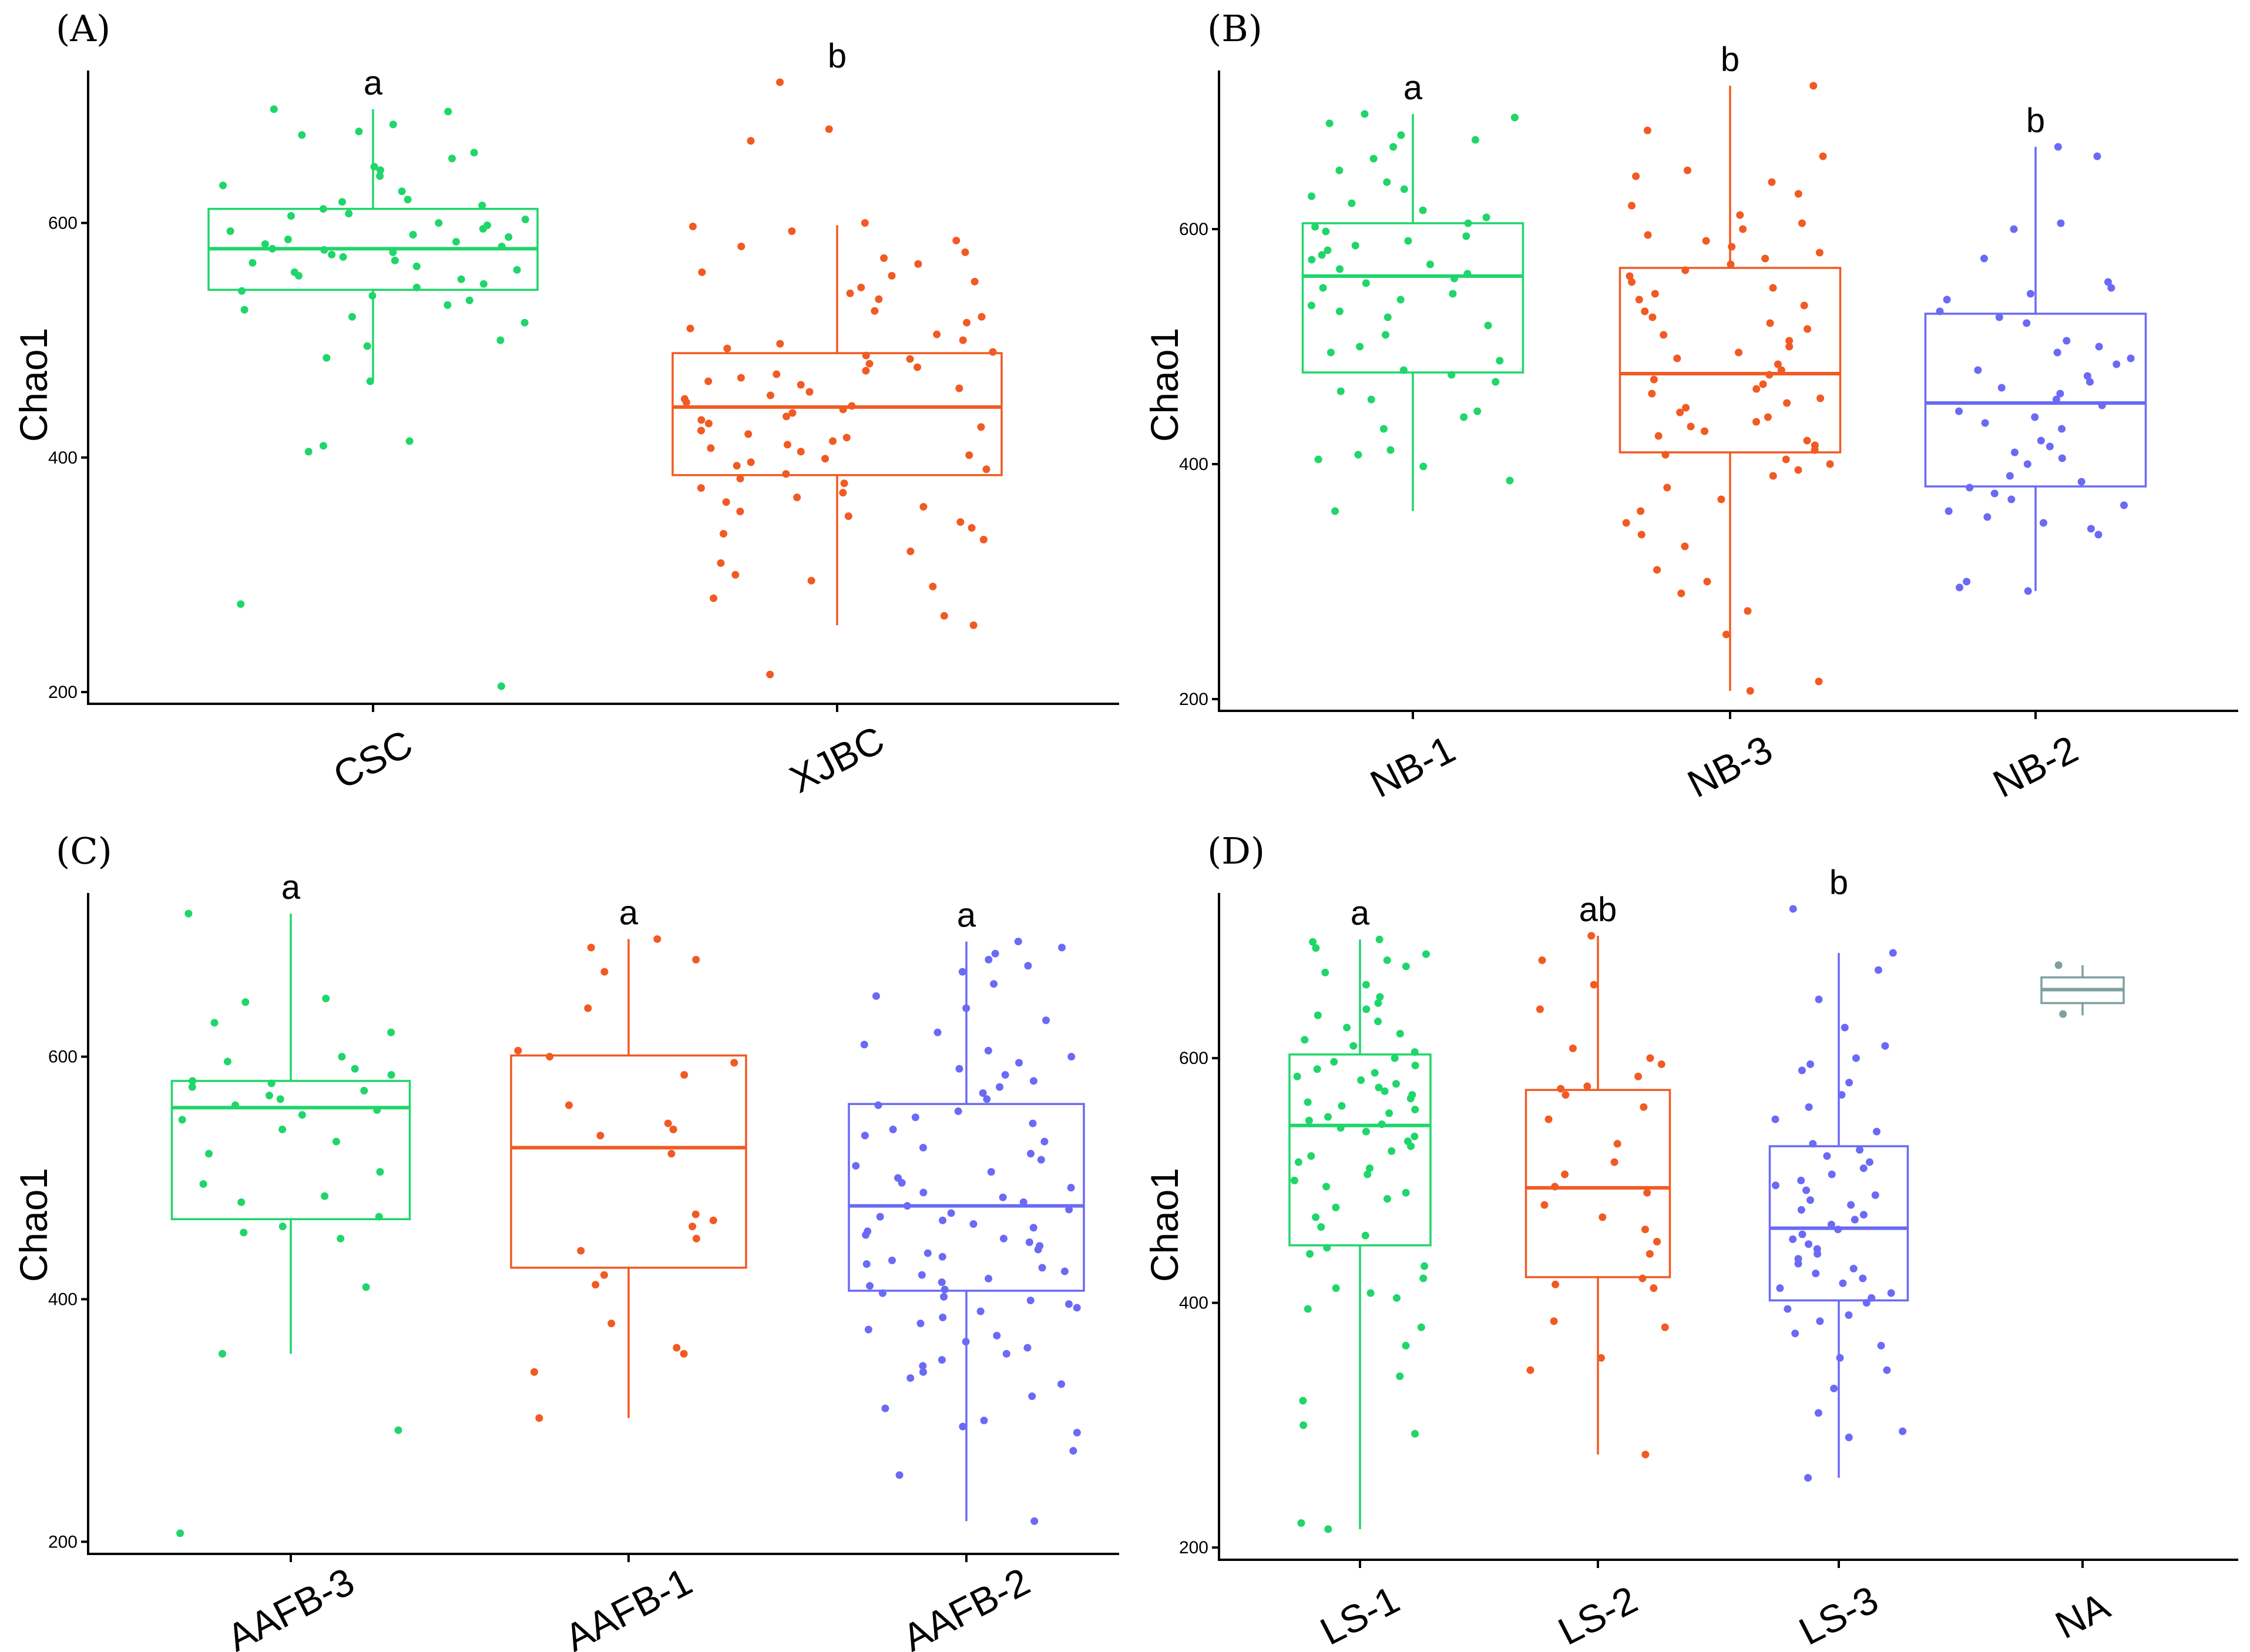 Image resolution: width=2250 pixels, height=1652 pixels. Describe the element at coordinates (628, 1605) in the screenshot. I see `x-tick-label-aafb-1: AAFB-1` at that location.